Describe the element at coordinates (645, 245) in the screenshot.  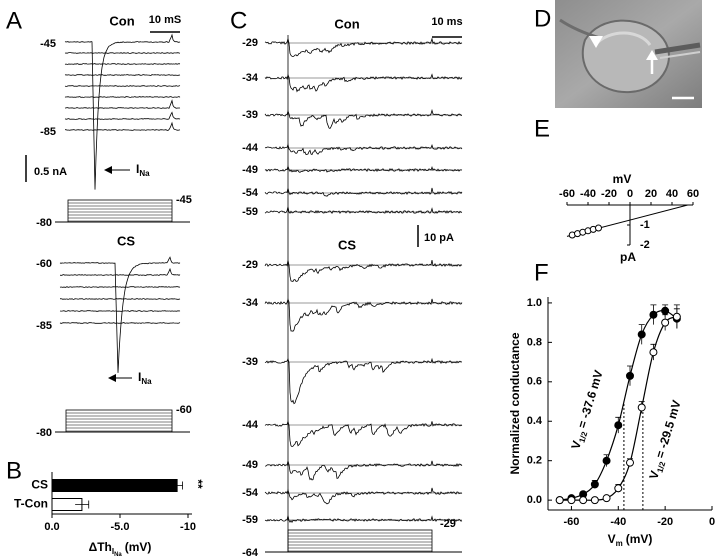
I see `y-tick-label: -2` at that location.